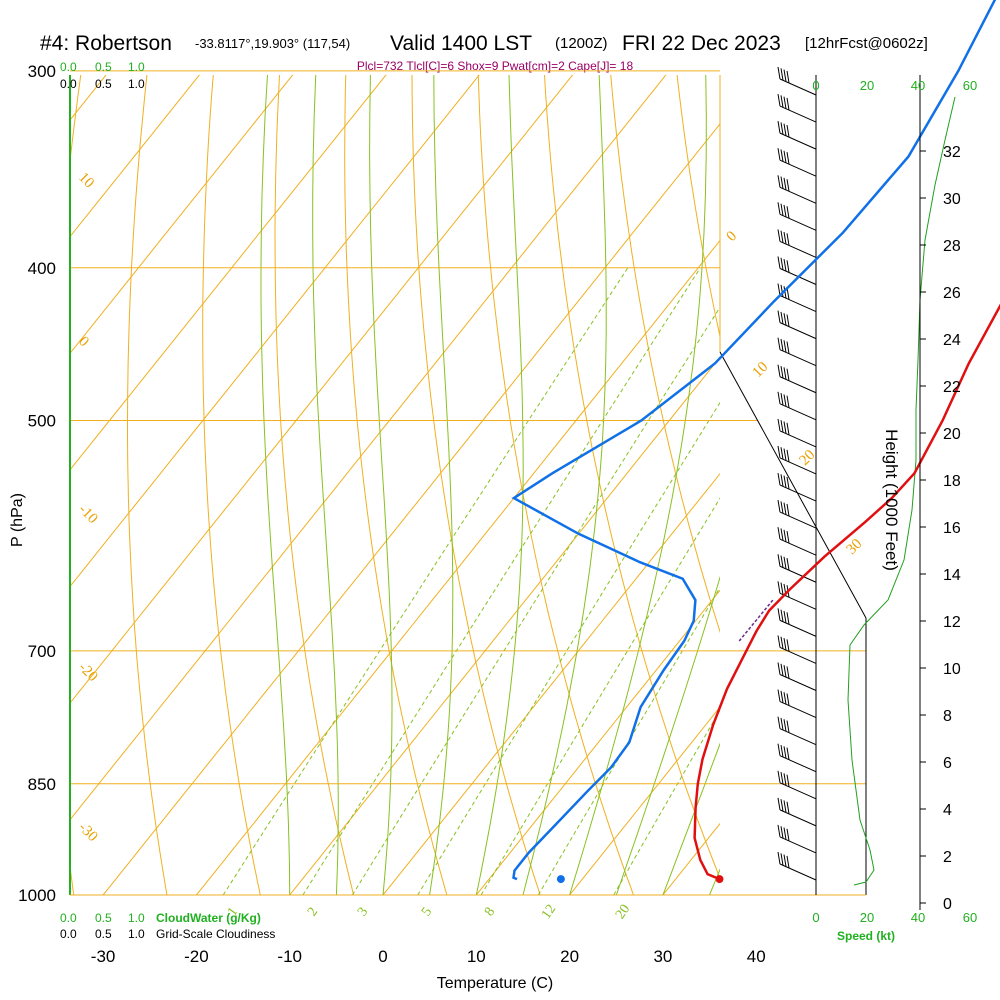  Describe the element at coordinates (560, 879) in the screenshot. I see `surface-dewpoint-marker` at that location.